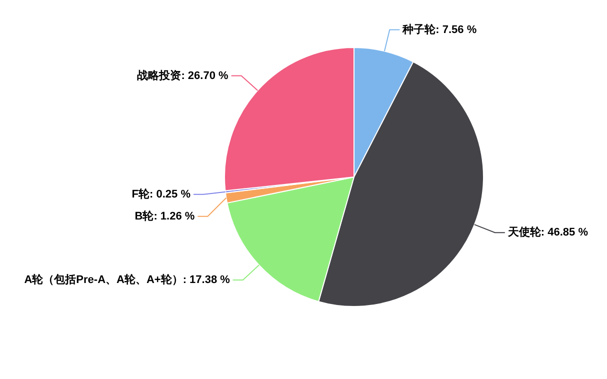 The height and width of the screenshot is (379, 607). I want to click on slice-label: A轮（包括Pre-A、A轮、A+轮）: 17.38 %, so click(127, 279).